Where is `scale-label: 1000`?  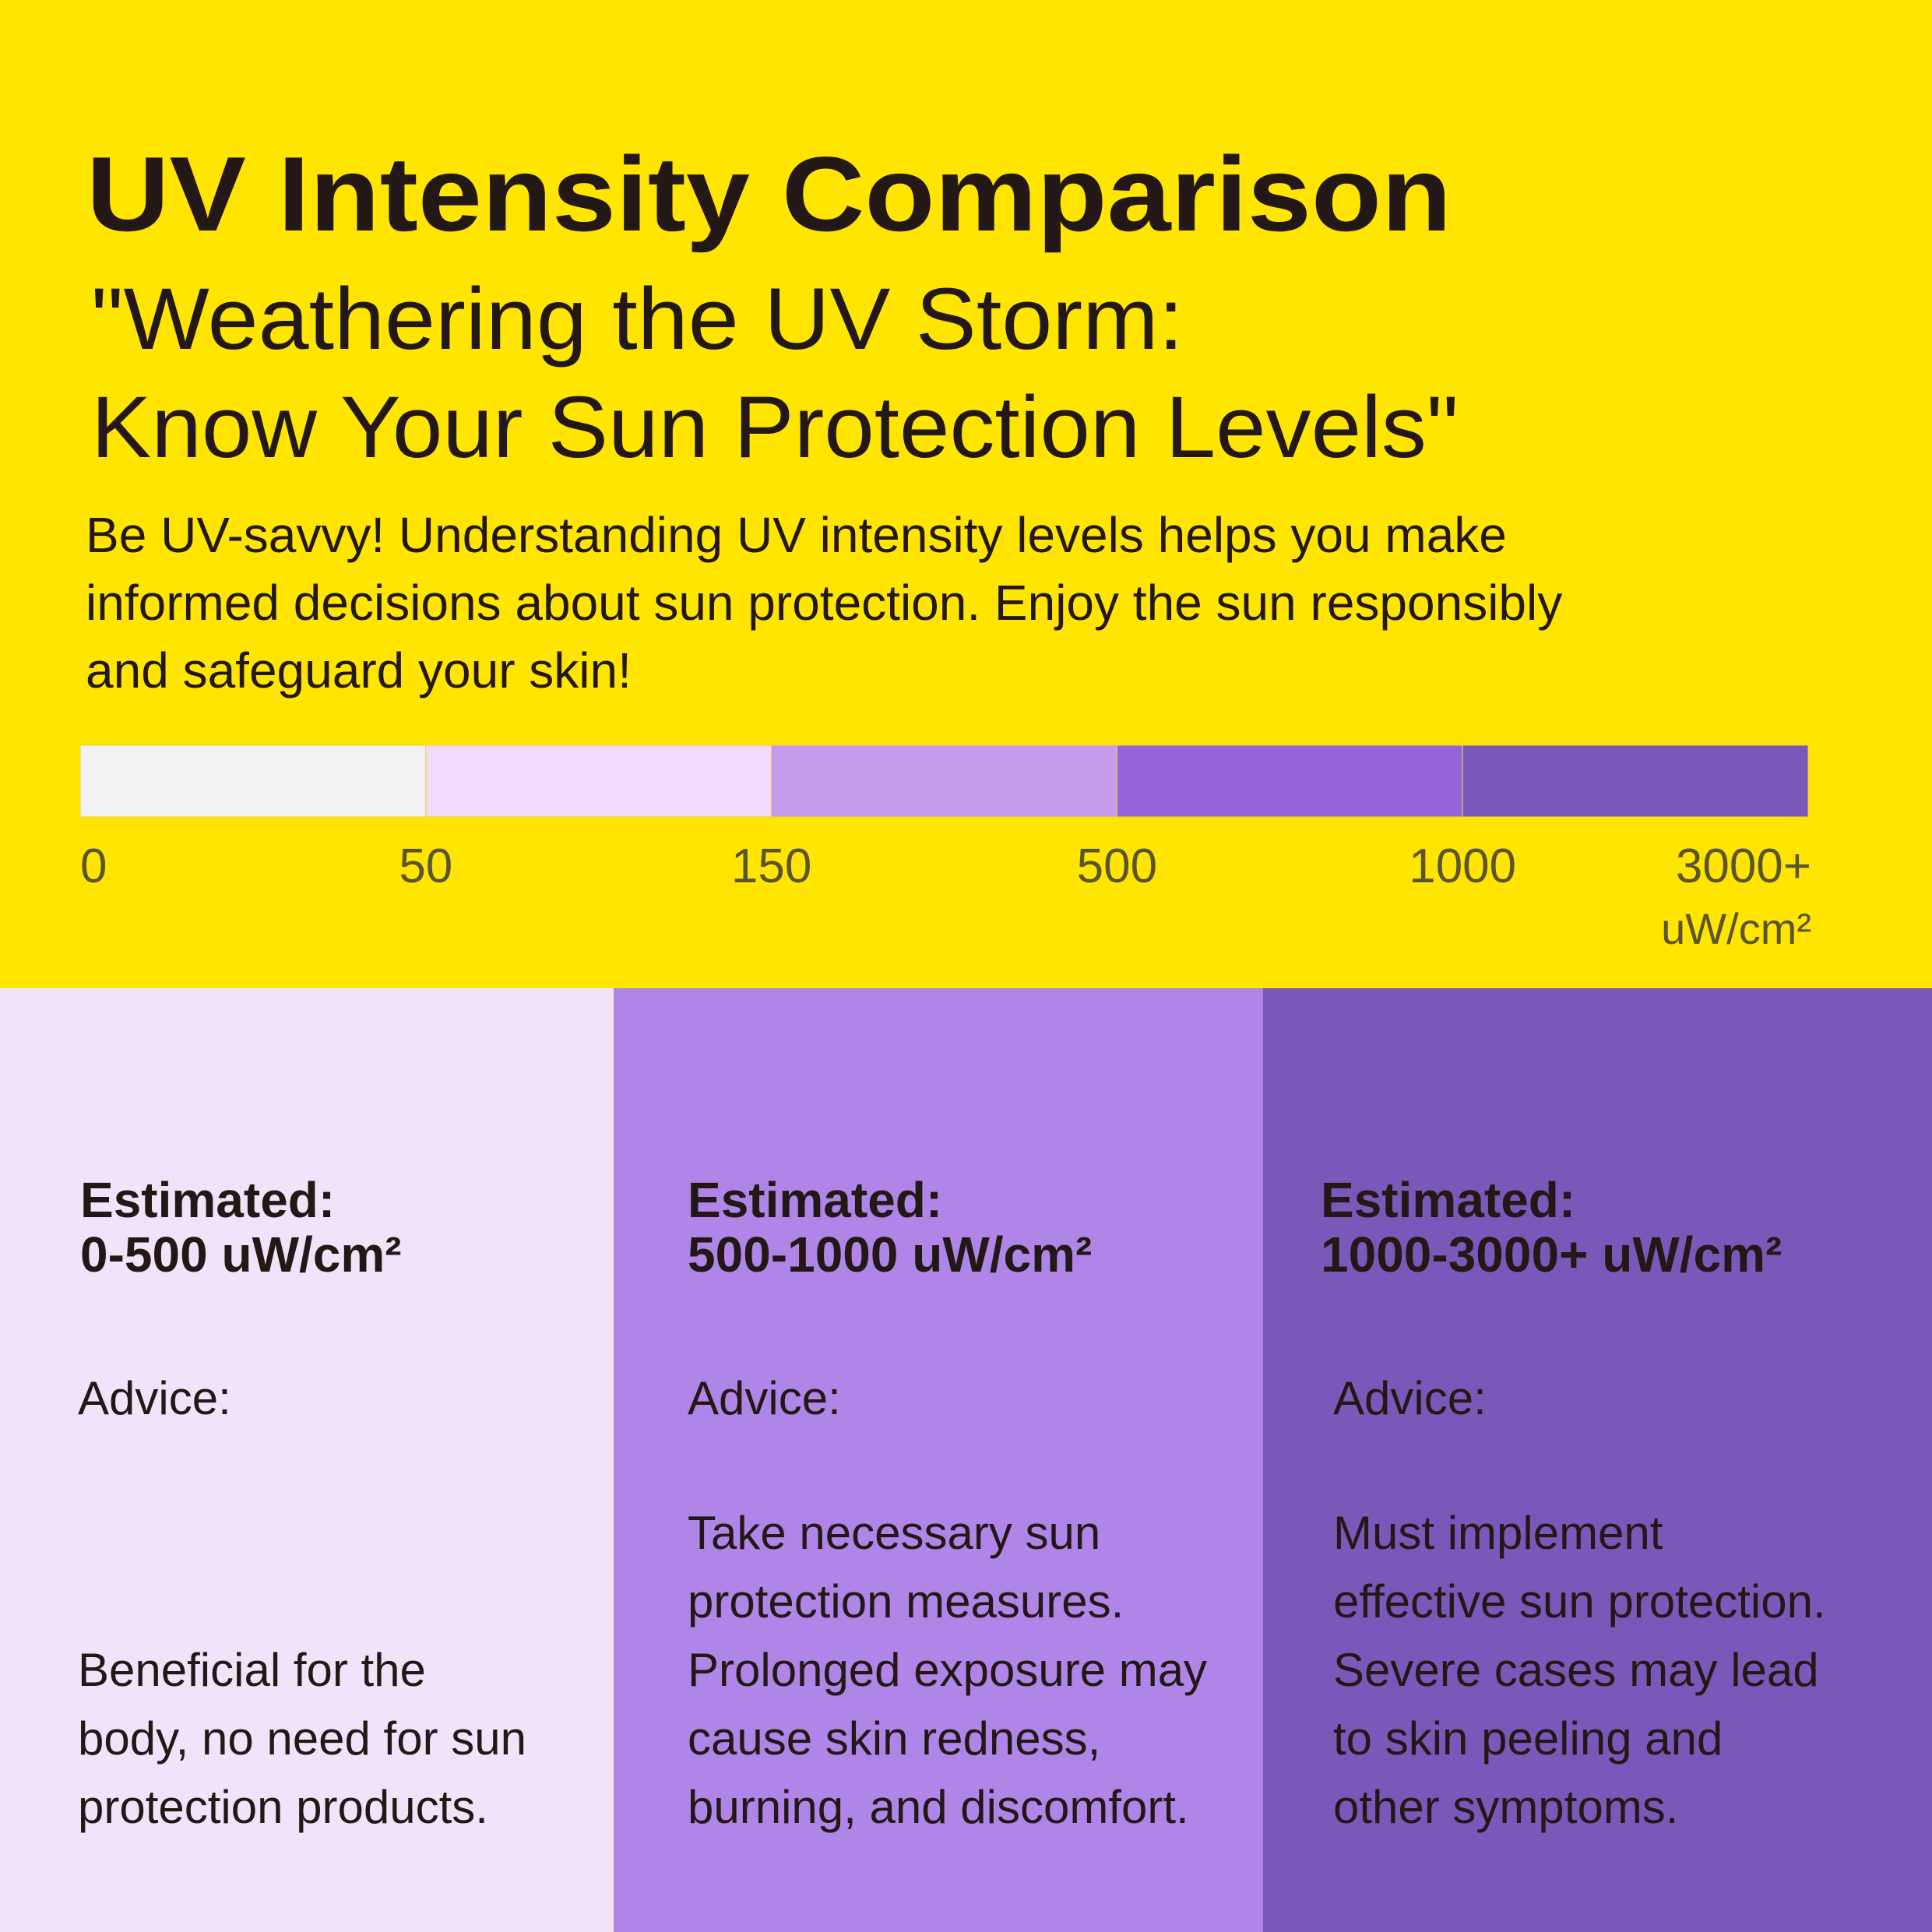
scale-label: 1000 is located at coordinates (1462, 866).